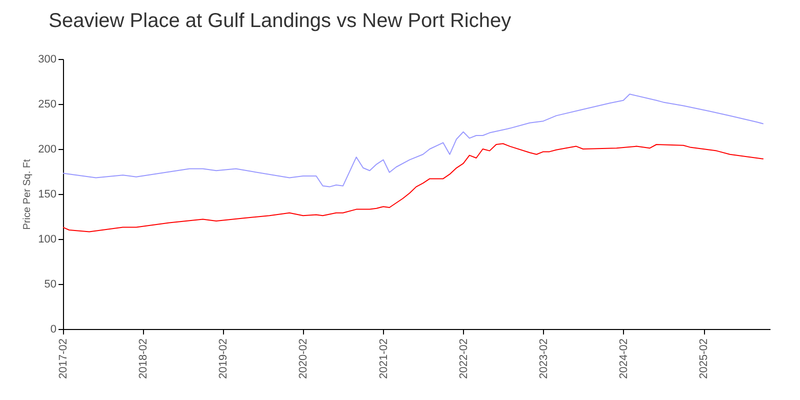 This screenshot has width=800, height=400. What do you see at coordinates (47, 240) in the screenshot?
I see `y-tick-label: 100` at bounding box center [47, 240].